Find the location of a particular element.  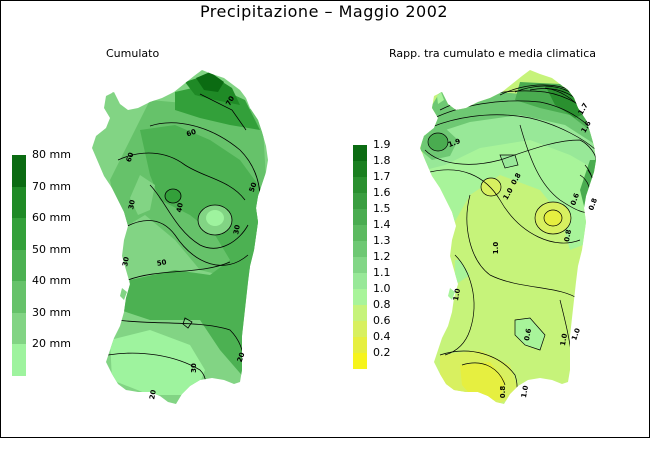

right-map-subtitle: Rapp. tra cumulato e media climatica is located at coordinates (493, 53).